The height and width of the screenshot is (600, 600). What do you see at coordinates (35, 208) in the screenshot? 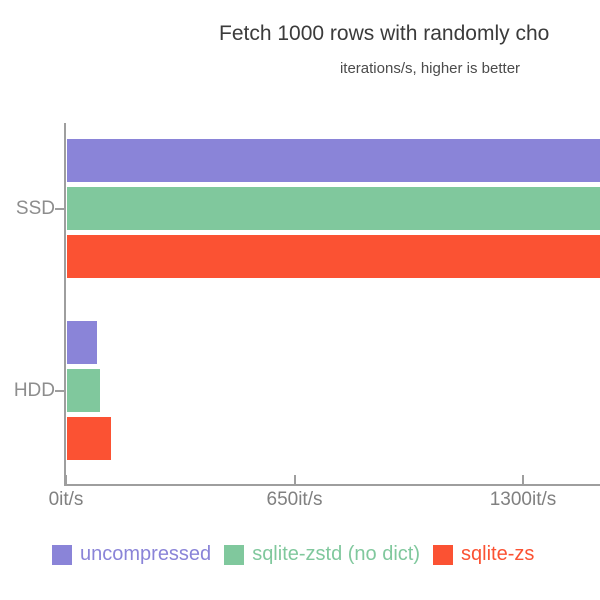
I see `category-label-ssd: SSD` at bounding box center [35, 208].